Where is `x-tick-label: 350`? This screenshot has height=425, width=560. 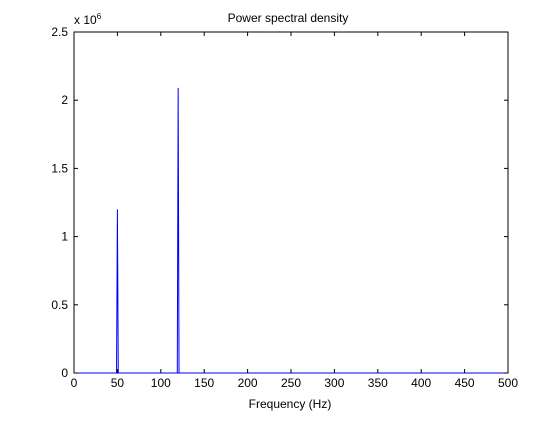
x-tick-label: 350 is located at coordinates (378, 383).